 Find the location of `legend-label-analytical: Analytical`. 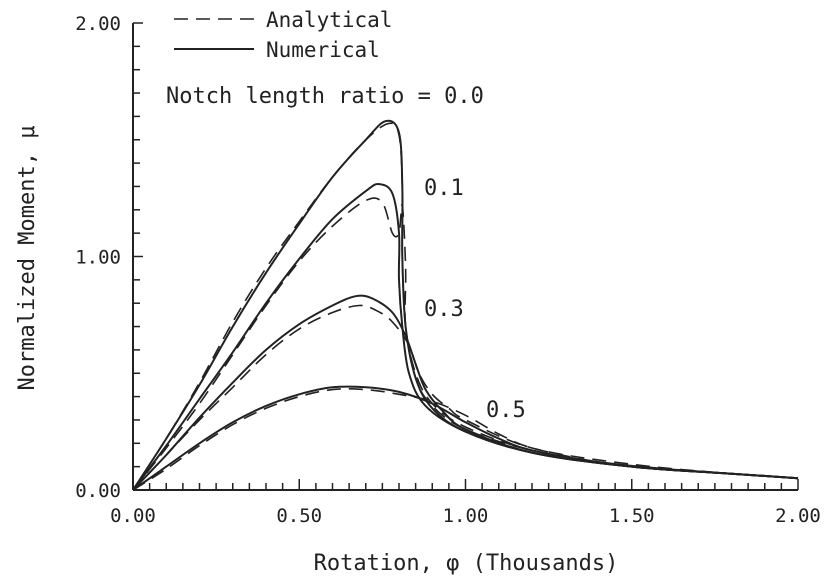

legend-label-analytical: Analytical is located at coordinates (329, 20).